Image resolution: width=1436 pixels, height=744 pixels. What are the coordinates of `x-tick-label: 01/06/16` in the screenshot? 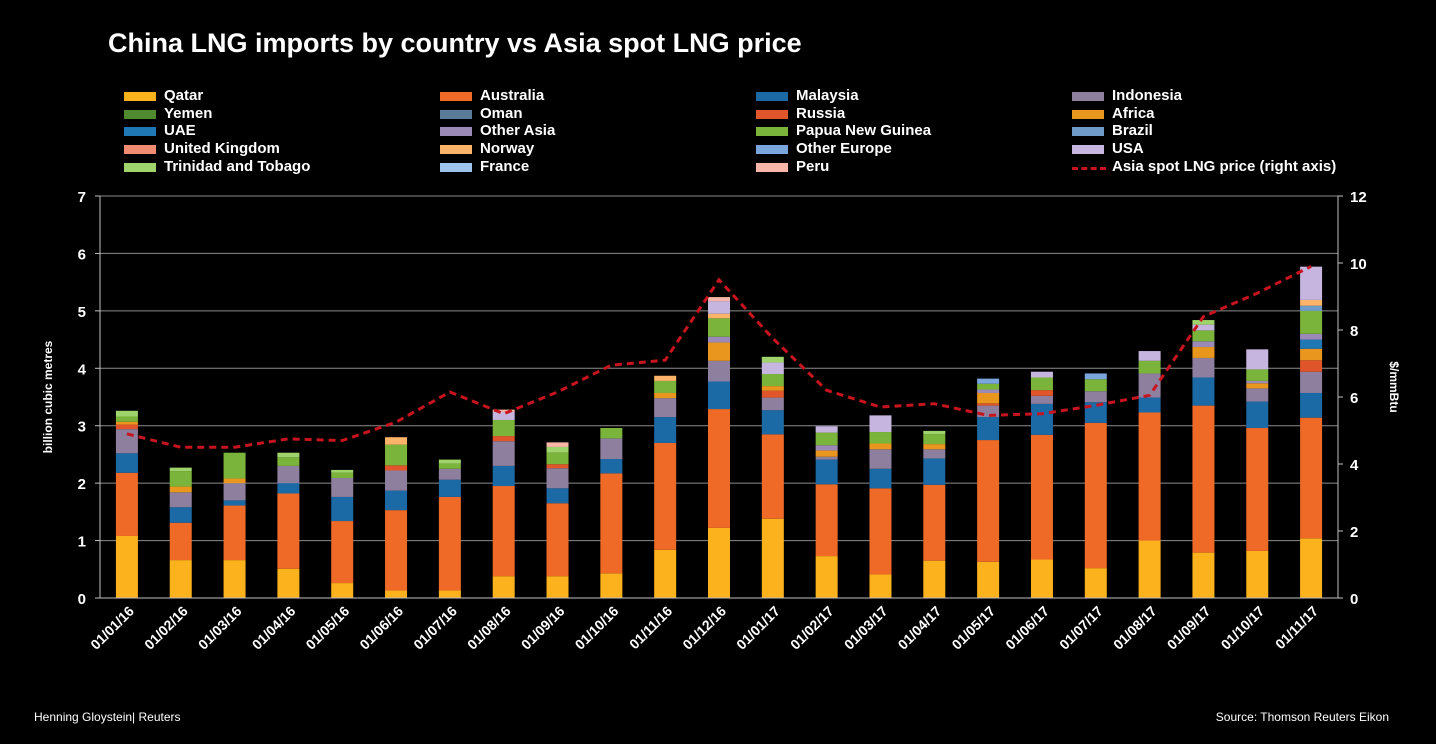 It's located at (381, 628).